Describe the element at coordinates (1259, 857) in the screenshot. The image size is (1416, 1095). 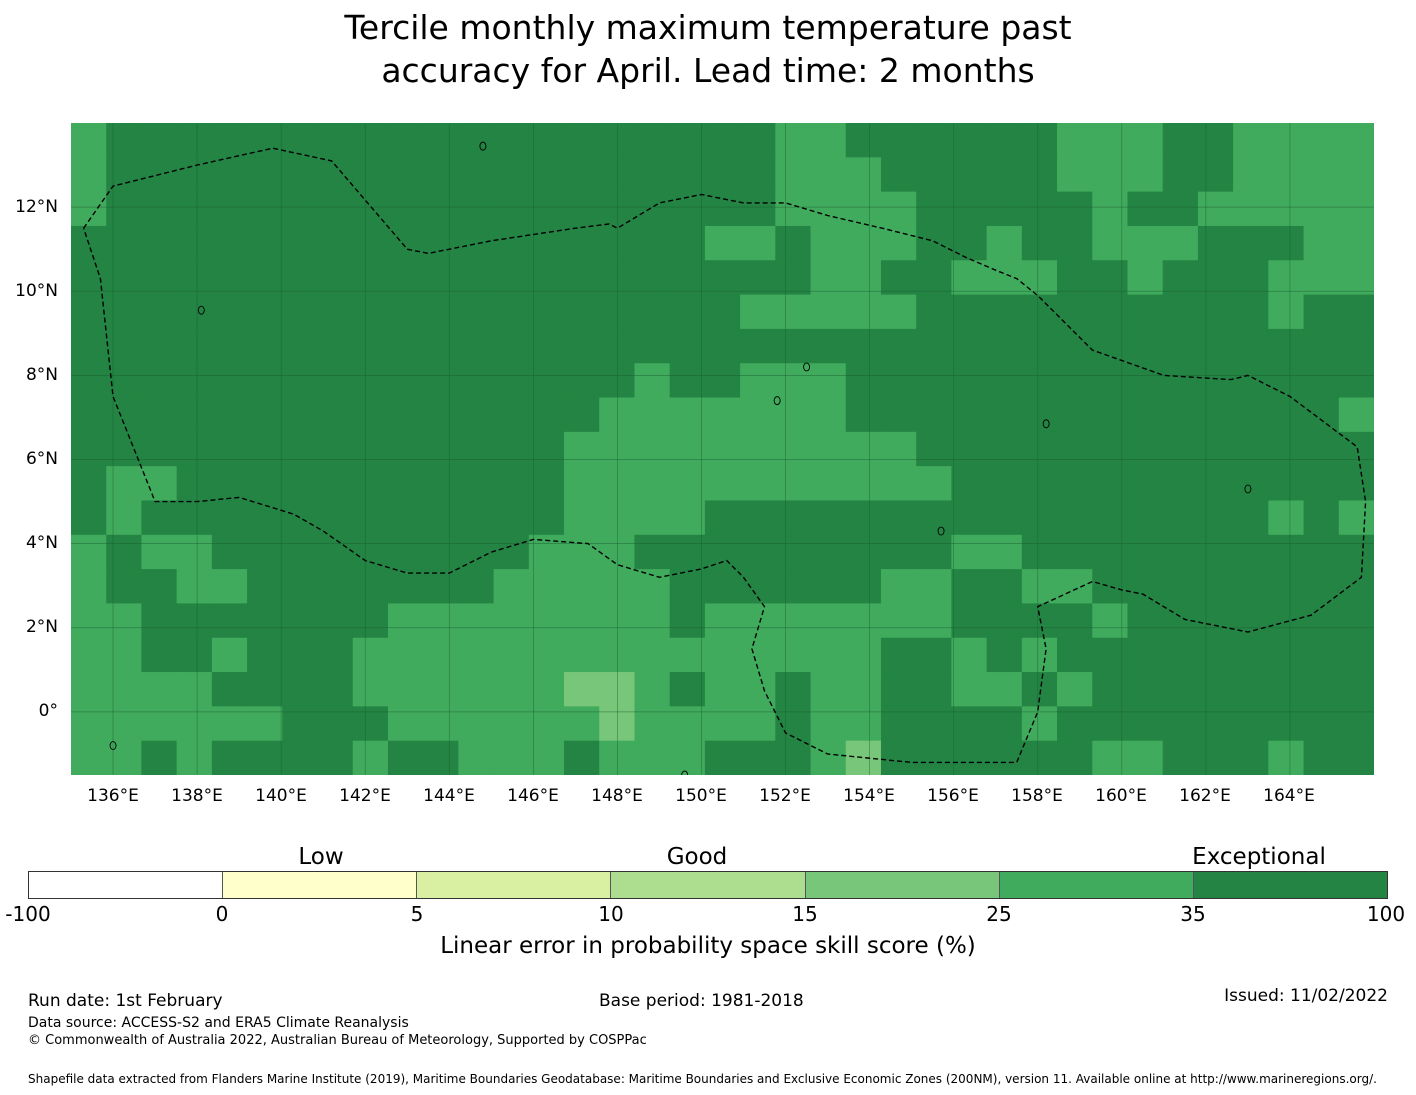
I see `legend-category-exceptional: Exceptional` at that location.